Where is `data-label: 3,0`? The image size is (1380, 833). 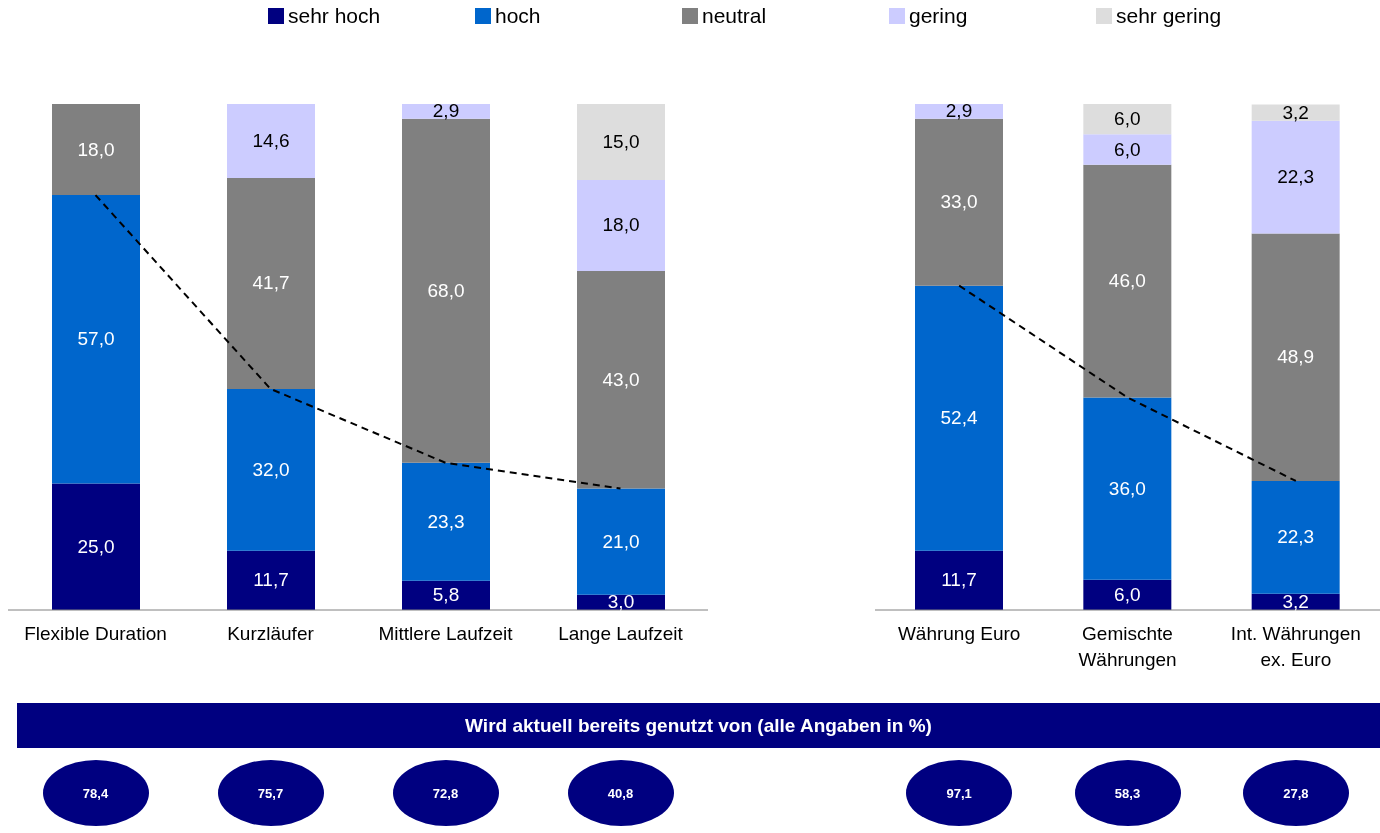 data-label: 3,0 is located at coordinates (621, 602).